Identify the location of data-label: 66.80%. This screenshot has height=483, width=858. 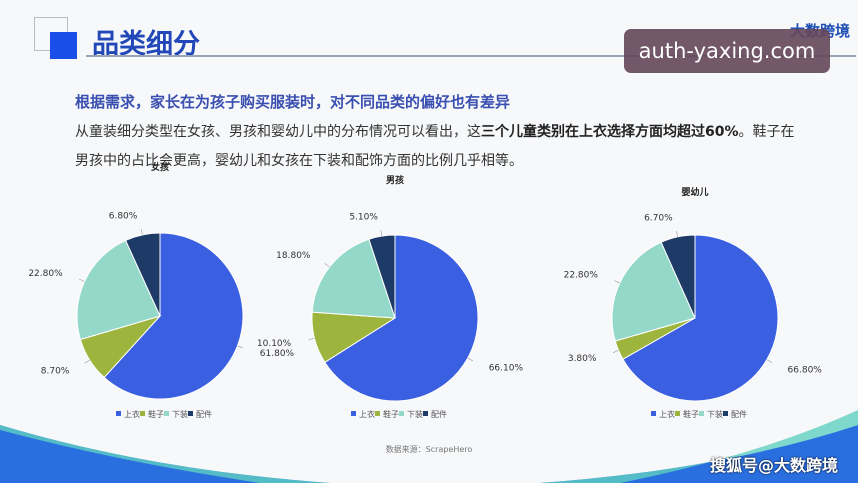
(805, 371).